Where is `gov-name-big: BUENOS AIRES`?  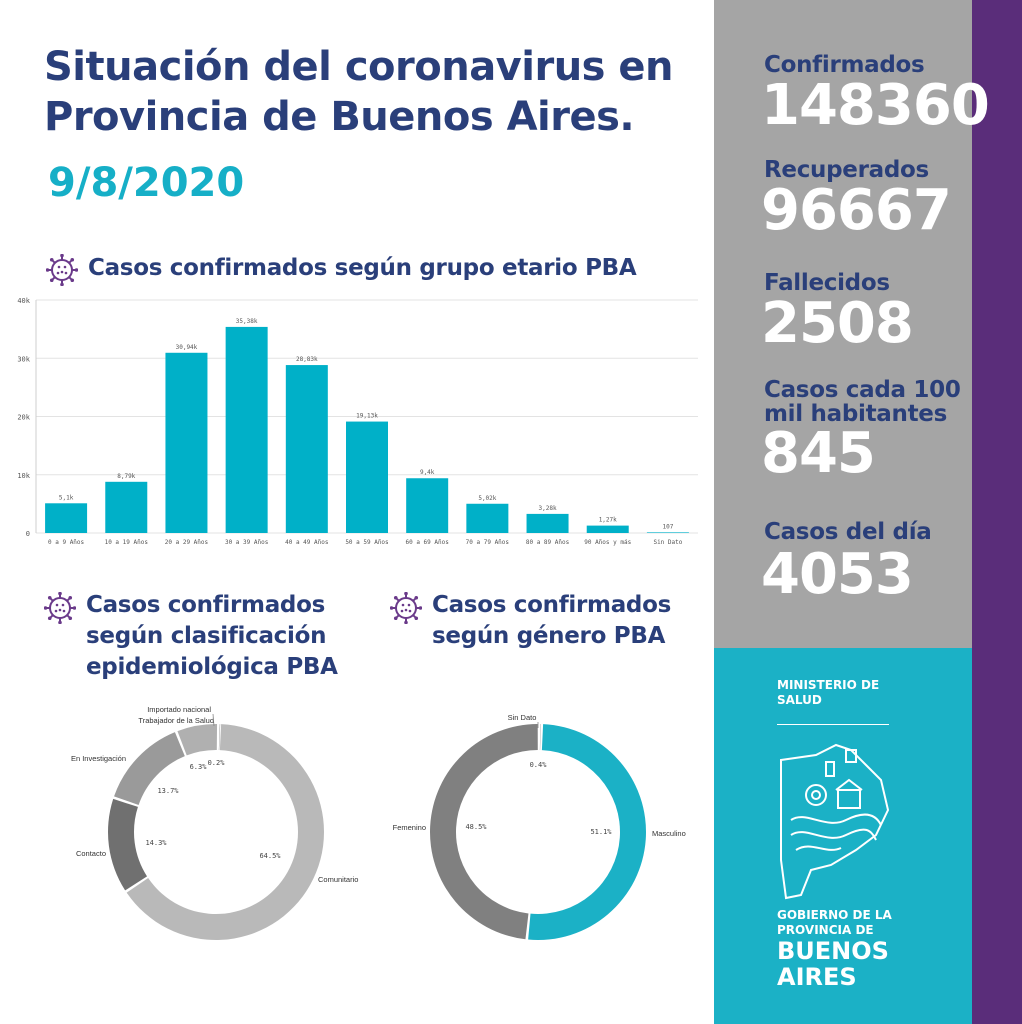 gov-name-big: BUENOS AIRES is located at coordinates (857, 964).